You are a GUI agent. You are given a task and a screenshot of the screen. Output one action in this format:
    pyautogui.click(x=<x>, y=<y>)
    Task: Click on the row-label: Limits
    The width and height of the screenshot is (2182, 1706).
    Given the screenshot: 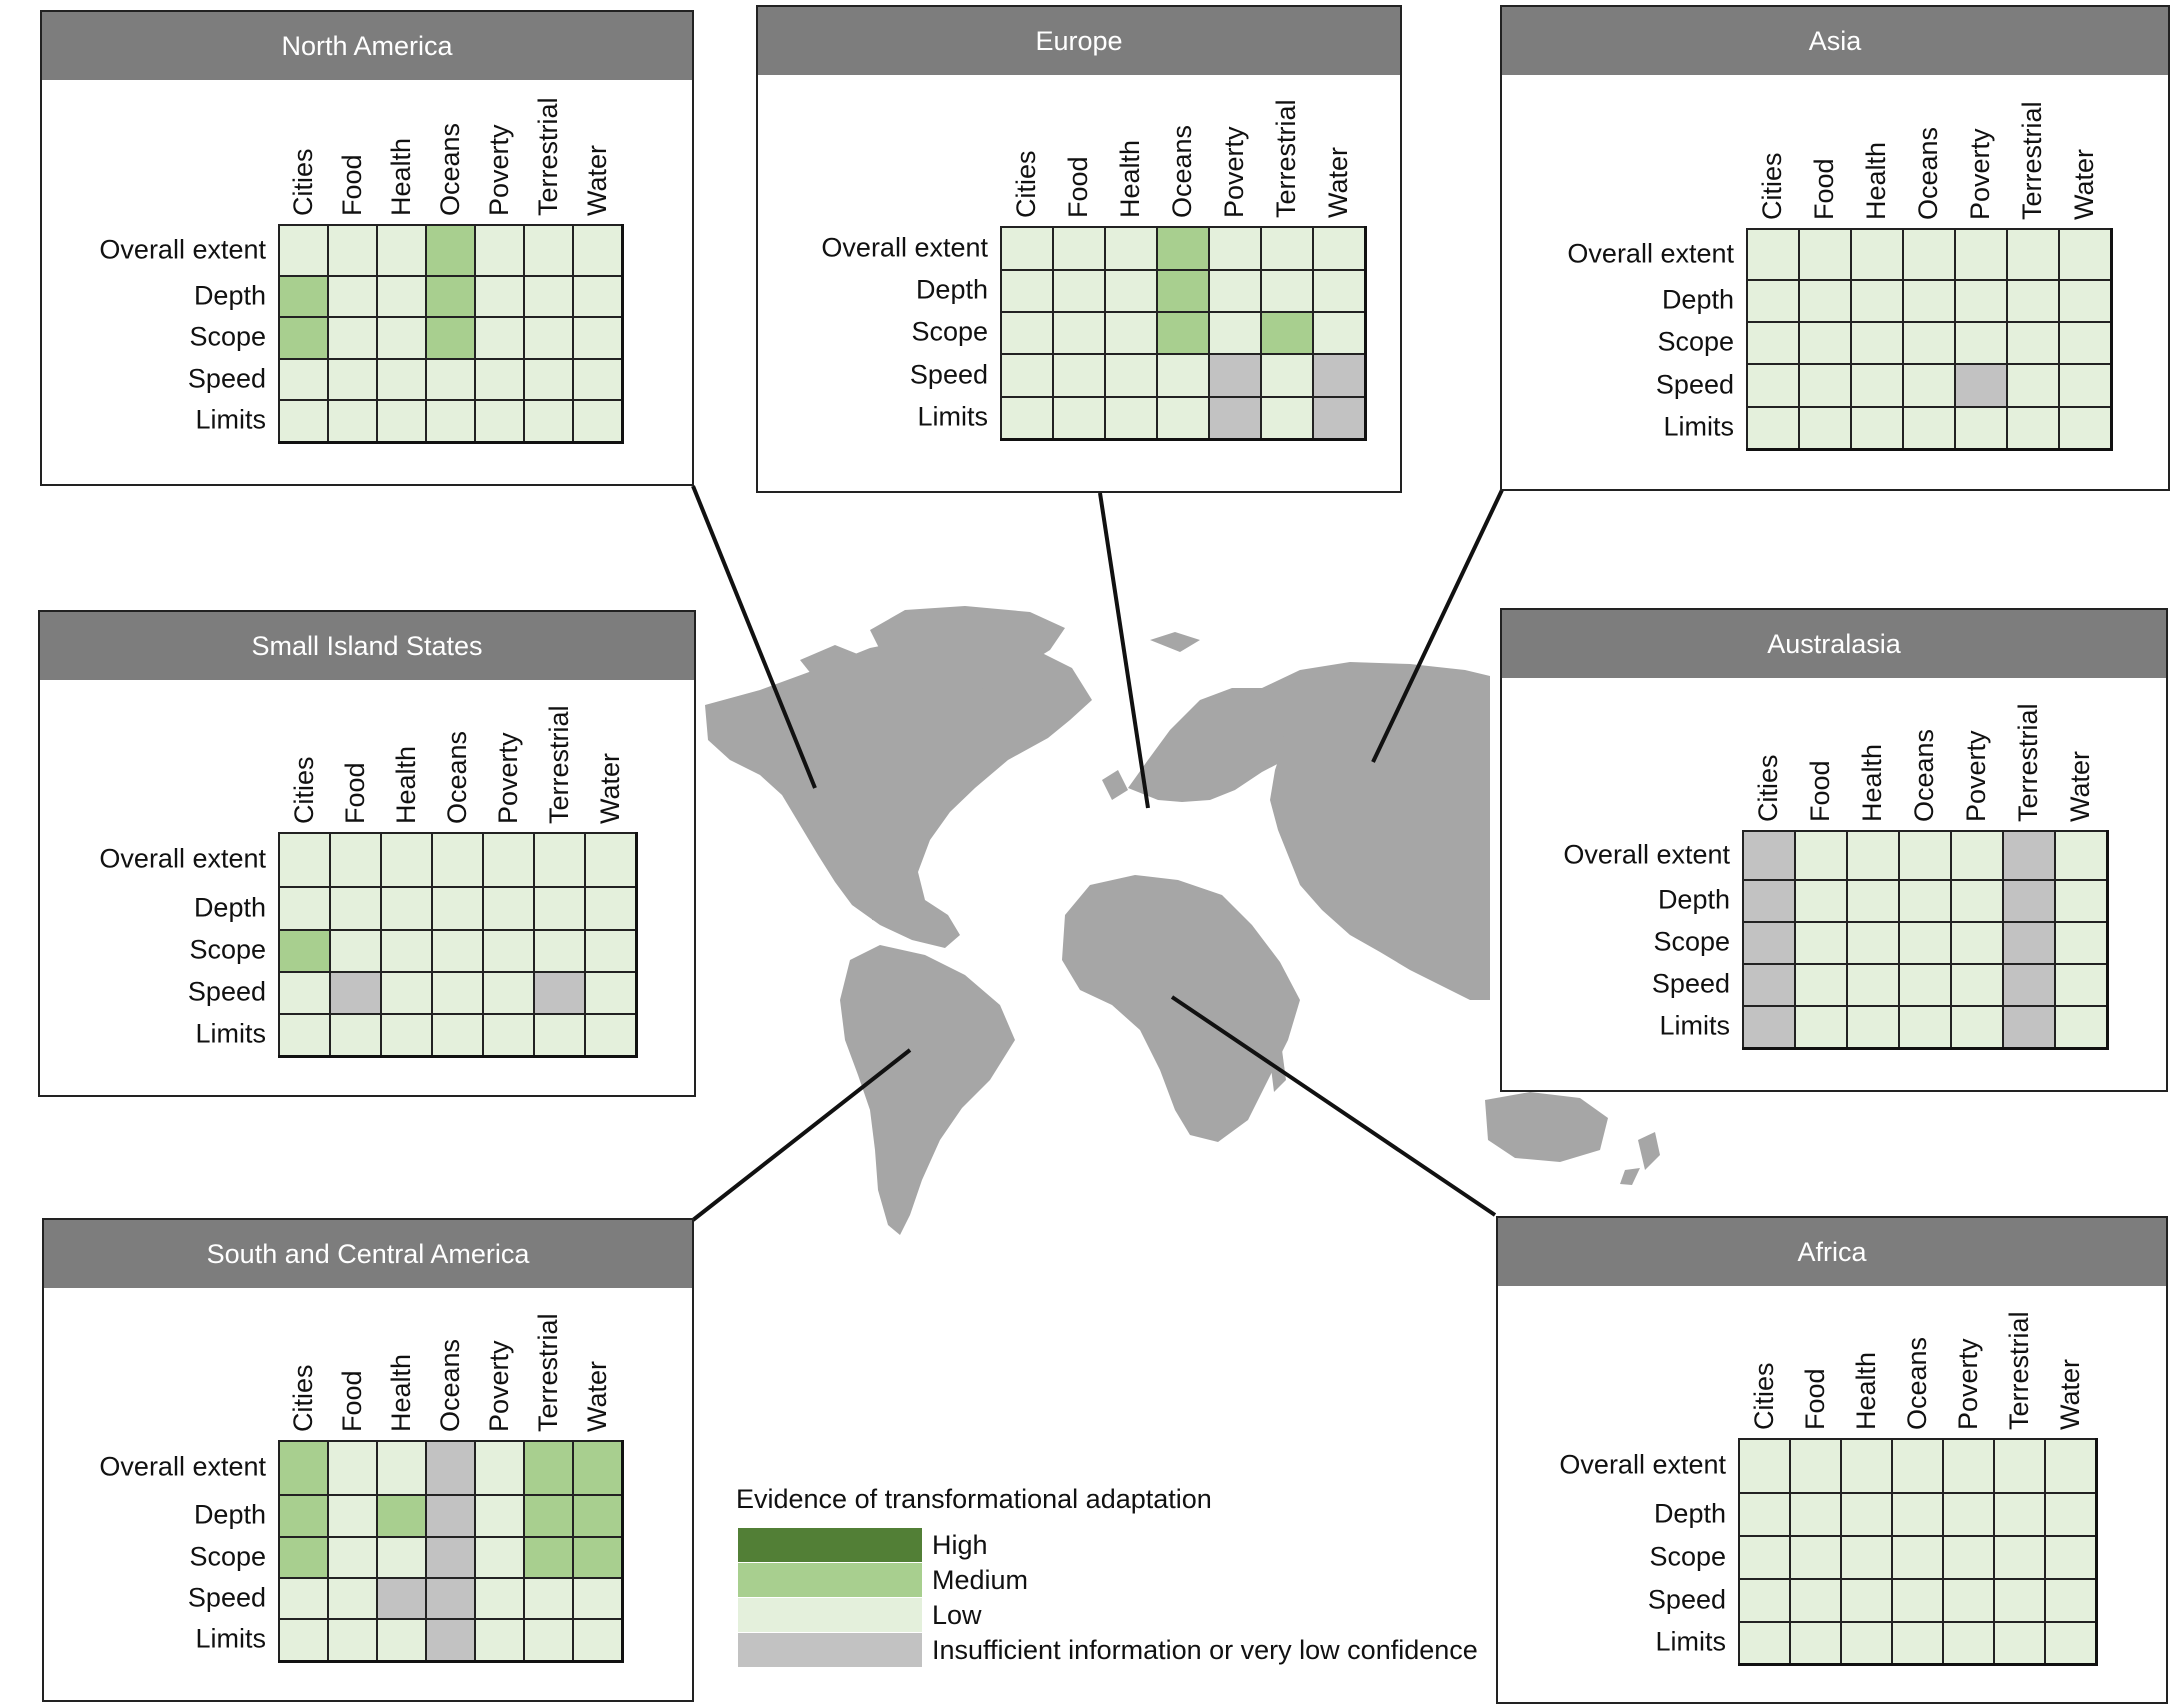 What is the action you would take?
    pyautogui.click(x=230, y=1638)
    